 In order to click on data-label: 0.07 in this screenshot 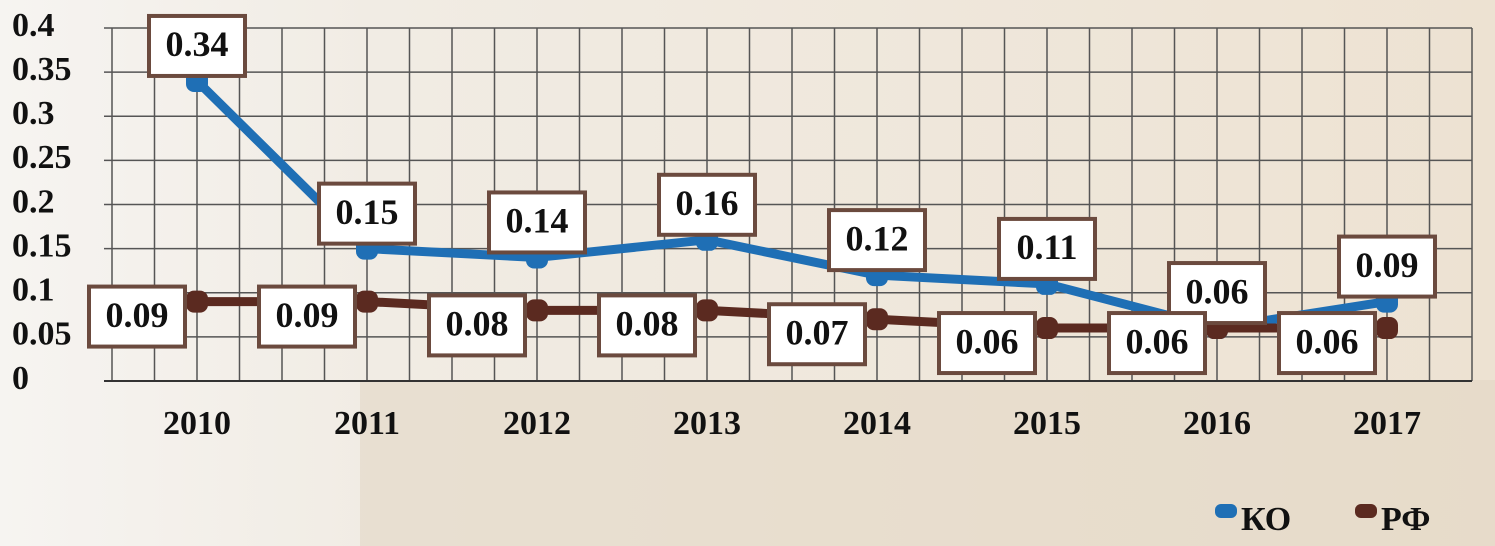, I will do `click(817, 332)`.